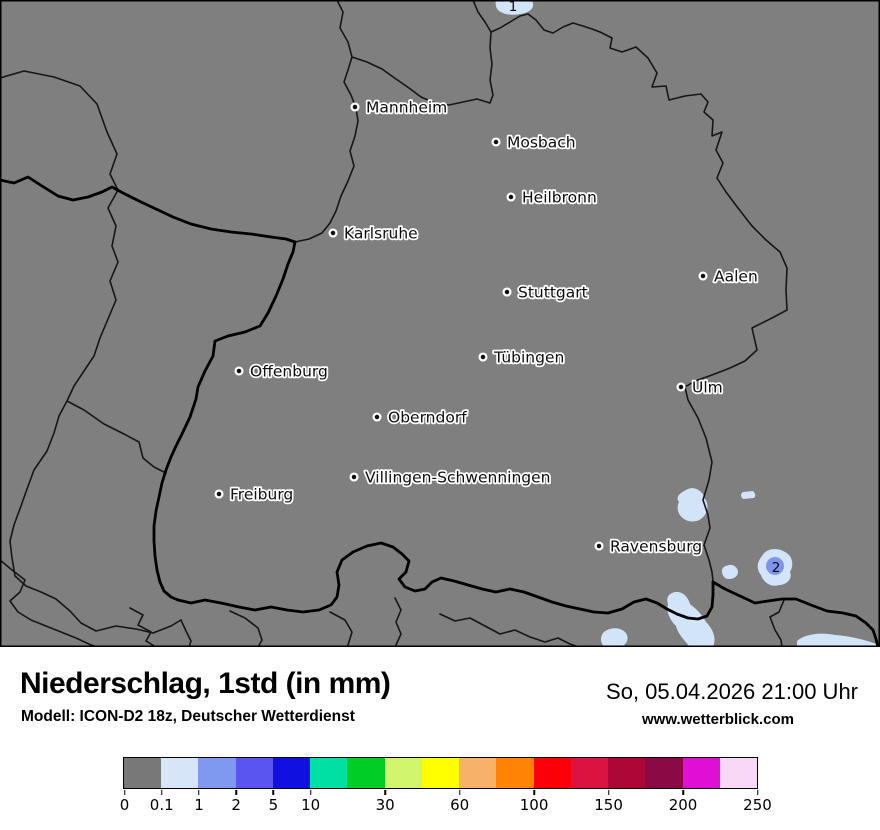 The image size is (880, 830). Describe the element at coordinates (534, 805) in the screenshot. I see `legend-tick-value: 100` at that location.